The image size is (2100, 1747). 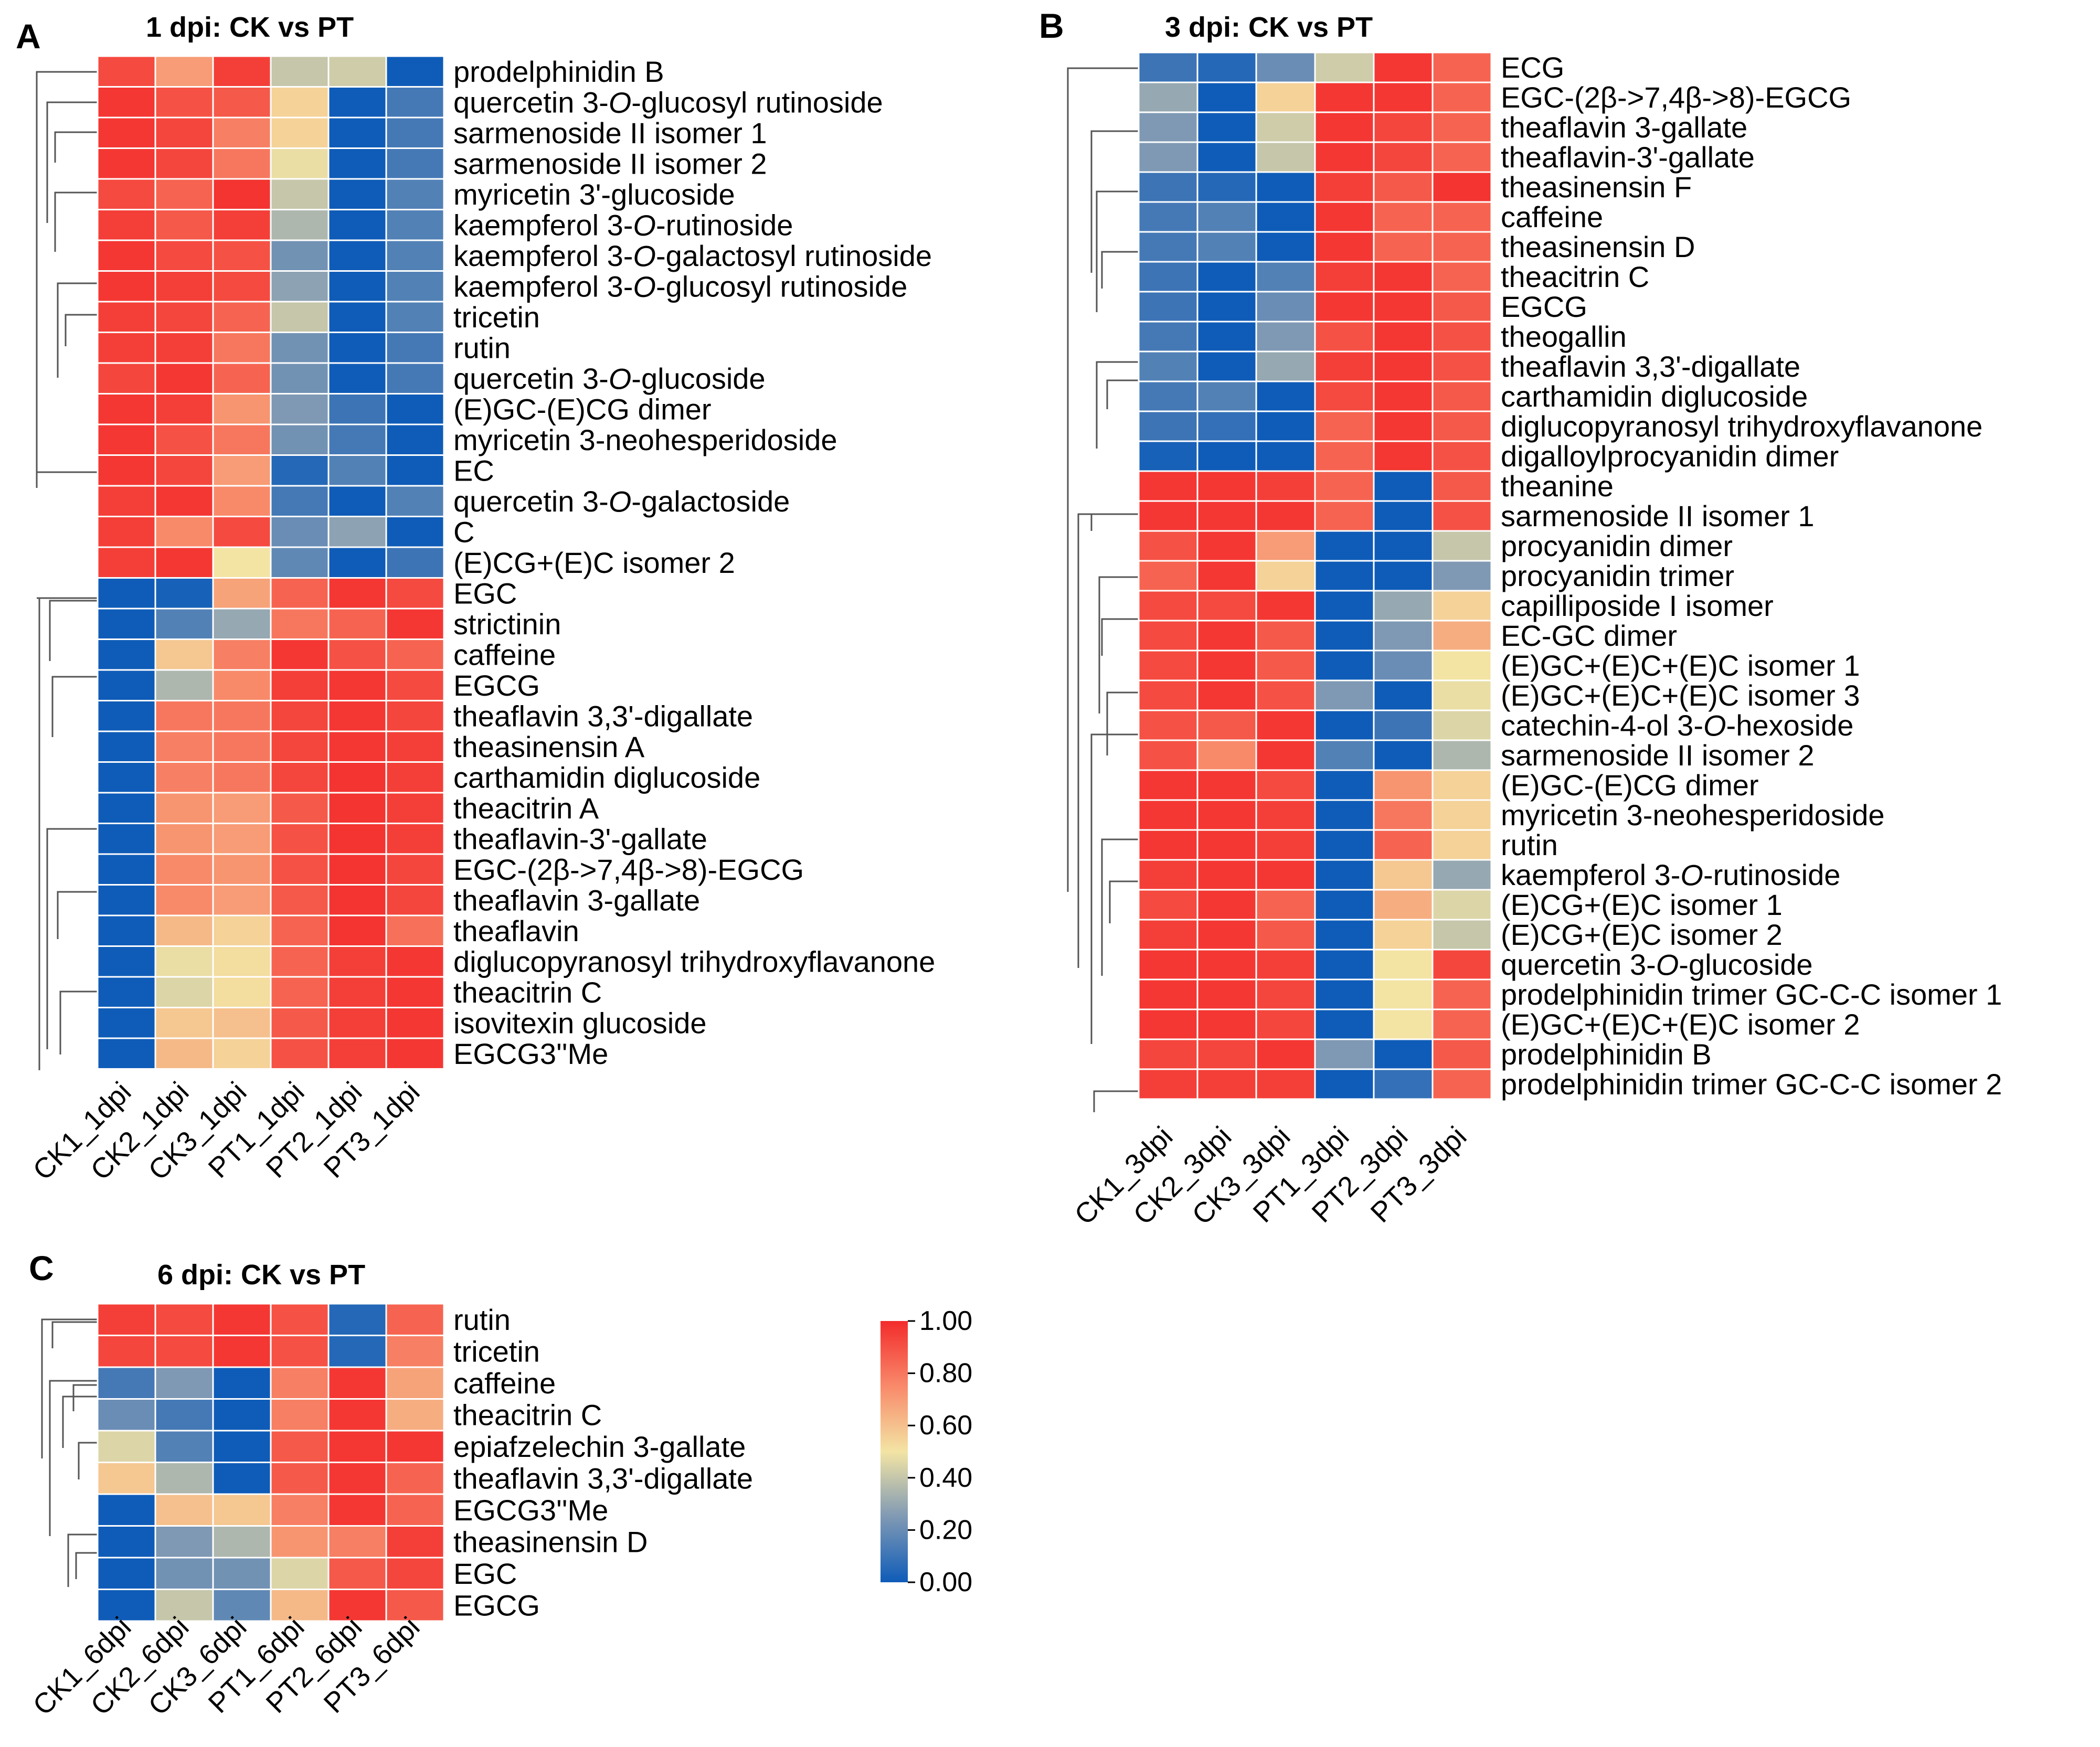 I want to click on panel-a-cell-r13-c2, so click(x=242, y=470).